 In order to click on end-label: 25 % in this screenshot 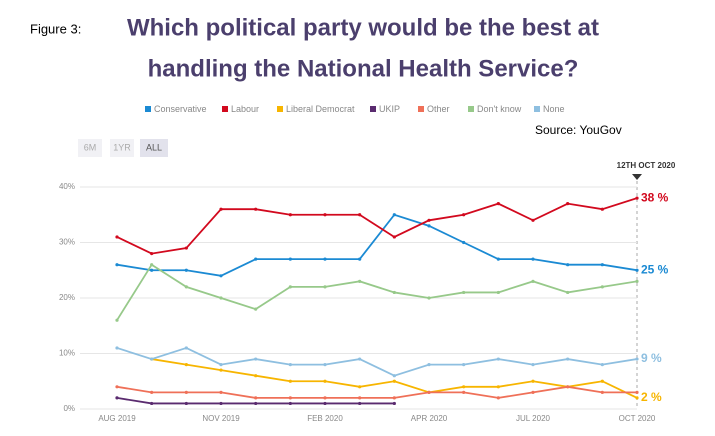, I will do `click(655, 269)`.